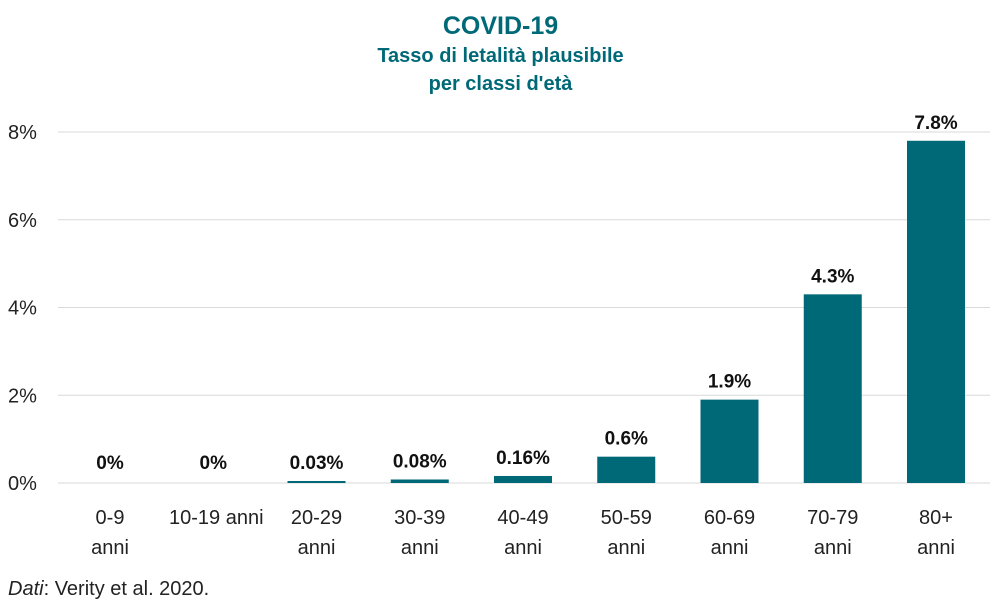 This screenshot has width=1001, height=608. What do you see at coordinates (419, 518) in the screenshot?
I see `x-tick-label: 30-39` at bounding box center [419, 518].